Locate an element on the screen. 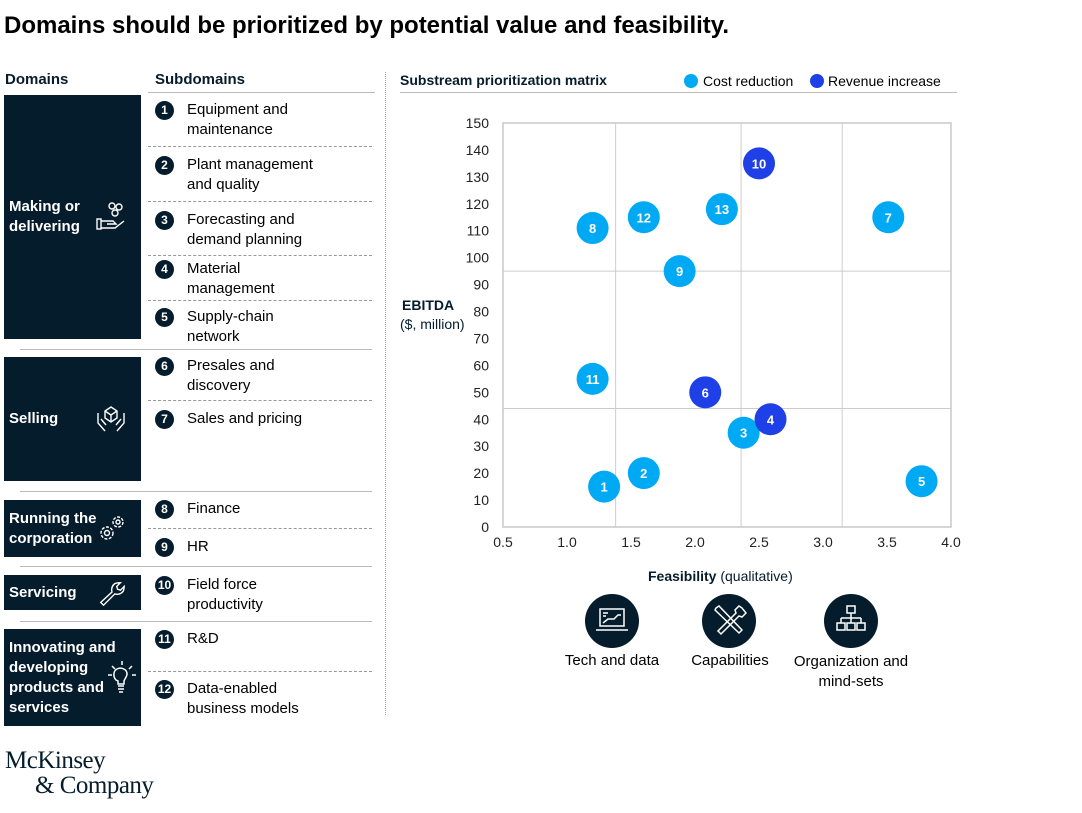  hand-coins-icon is located at coordinates (110, 216).